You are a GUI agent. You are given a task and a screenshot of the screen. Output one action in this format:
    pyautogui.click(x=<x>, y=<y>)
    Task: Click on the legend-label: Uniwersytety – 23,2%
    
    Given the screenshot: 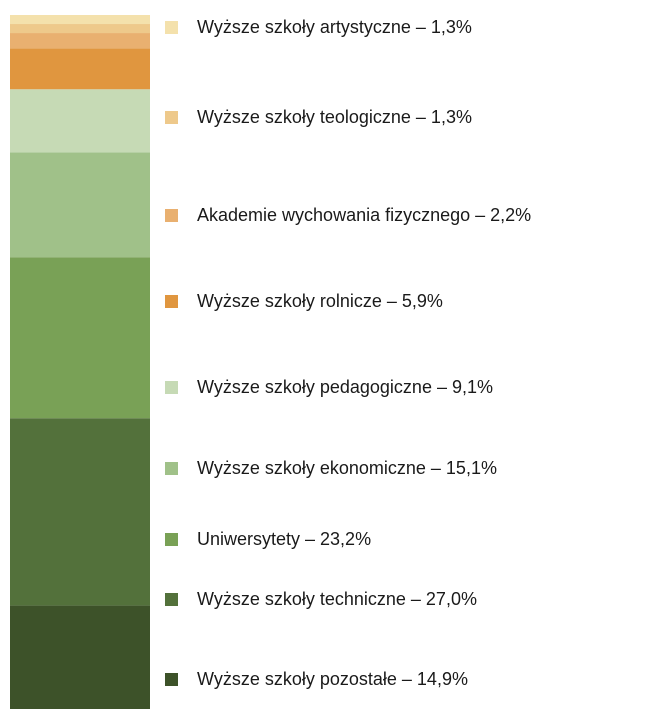 What is the action you would take?
    pyautogui.click(x=284, y=539)
    